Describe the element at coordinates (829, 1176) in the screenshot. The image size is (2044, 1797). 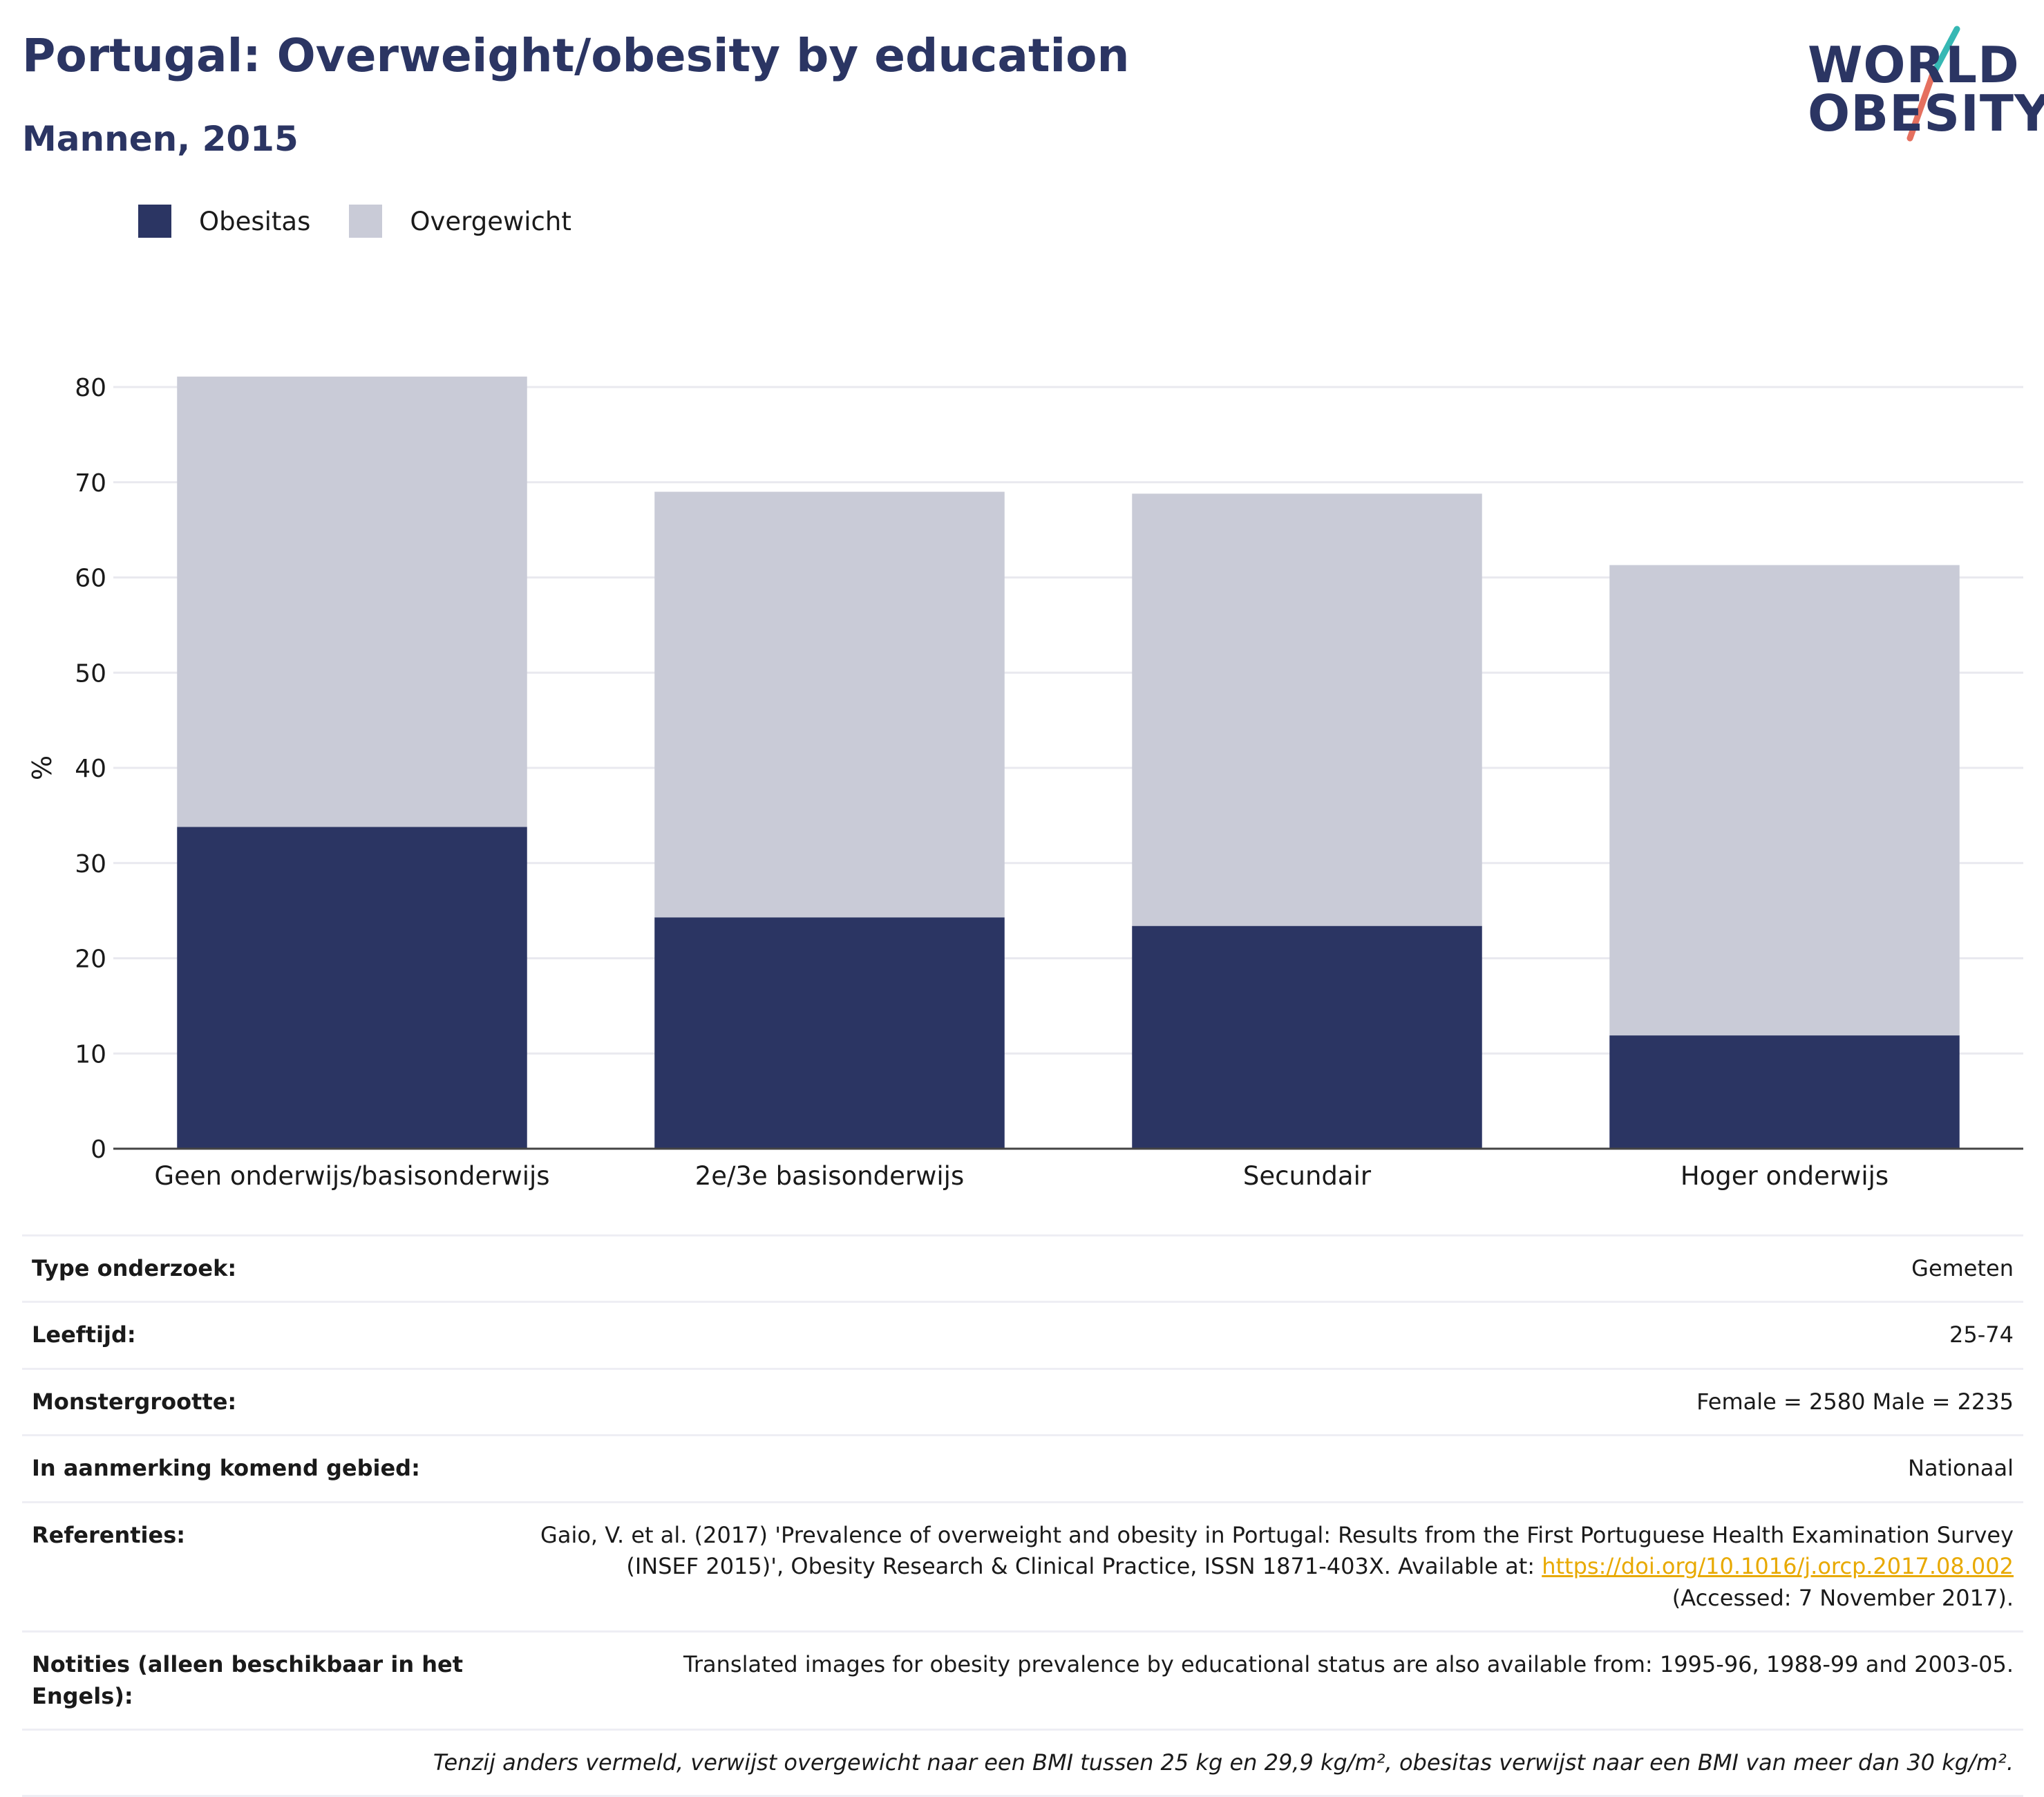
I see `x-tick-label: 2e/3e basisonderwijs` at that location.